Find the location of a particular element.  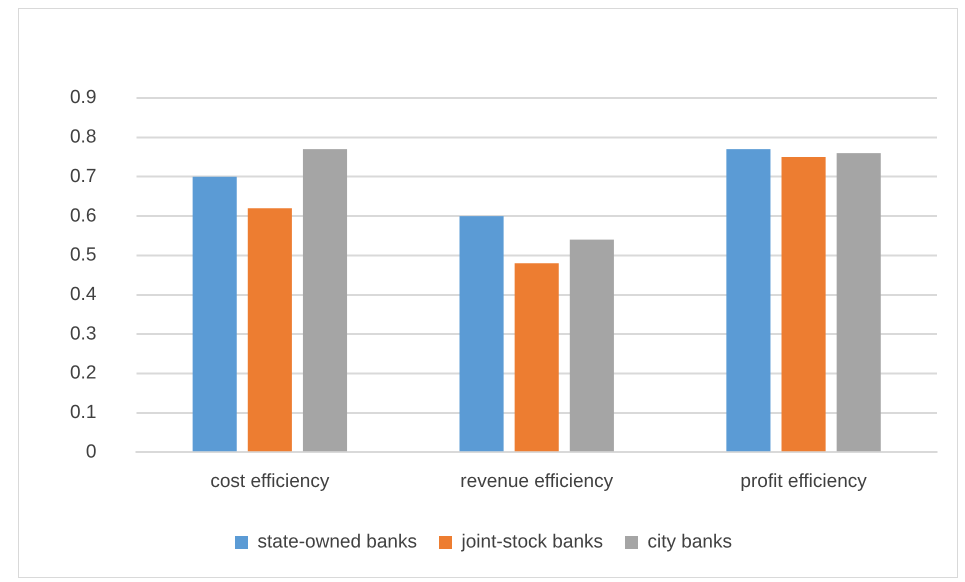

x-tick-label: profit efficiency is located at coordinates (804, 481).